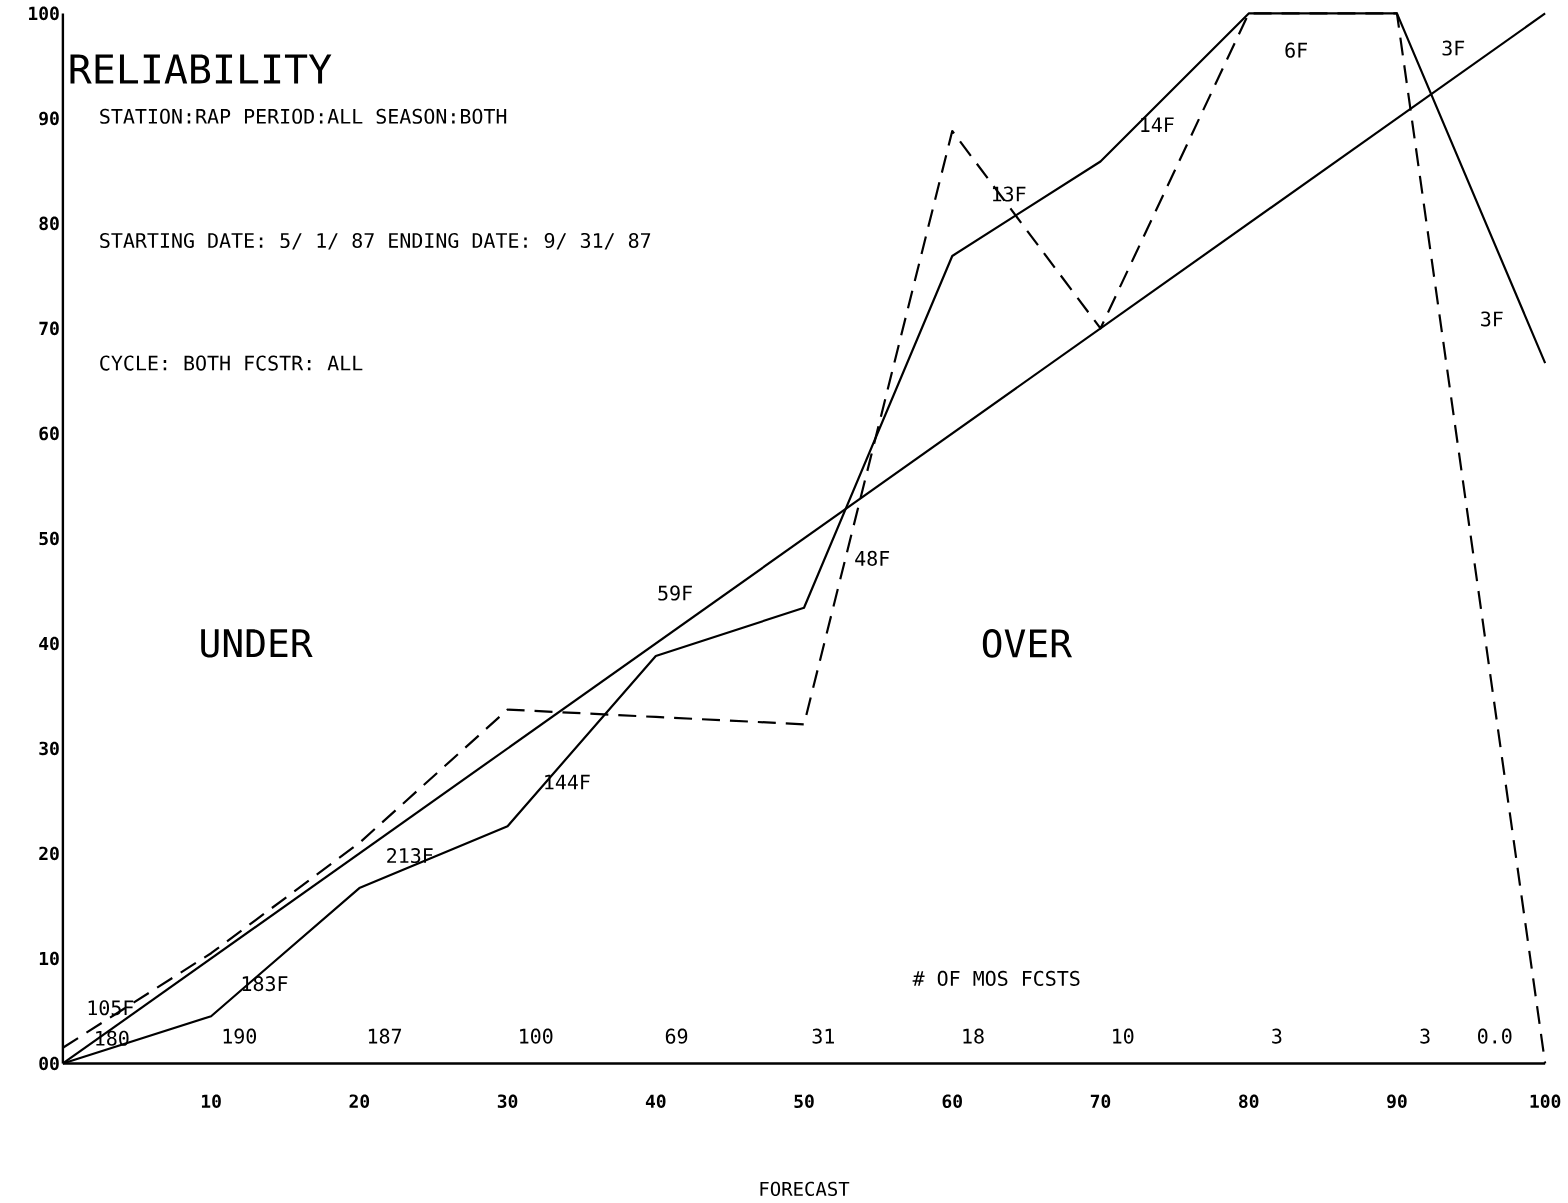 The width and height of the screenshot is (1568, 1203). I want to click on x-tick-label: 40, so click(655, 1101).